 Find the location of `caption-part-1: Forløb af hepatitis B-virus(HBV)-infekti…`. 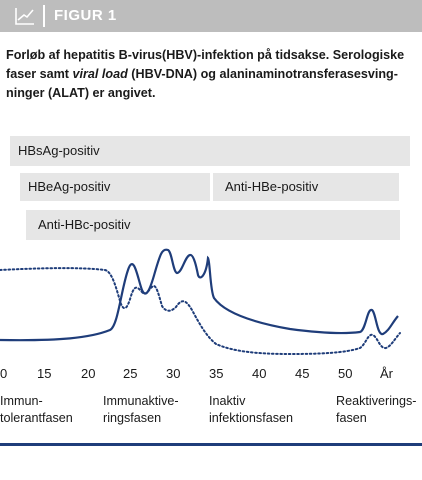

caption-part-1: Forløb af hepatitis B-virus(HBV)-infekti… is located at coordinates (205, 64).